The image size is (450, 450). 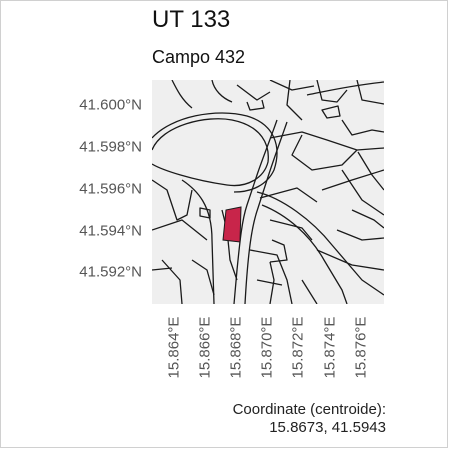 I want to click on centroid-caption: Coordinate (centroide): 15.8673, 41.5943, so click(x=309, y=419).